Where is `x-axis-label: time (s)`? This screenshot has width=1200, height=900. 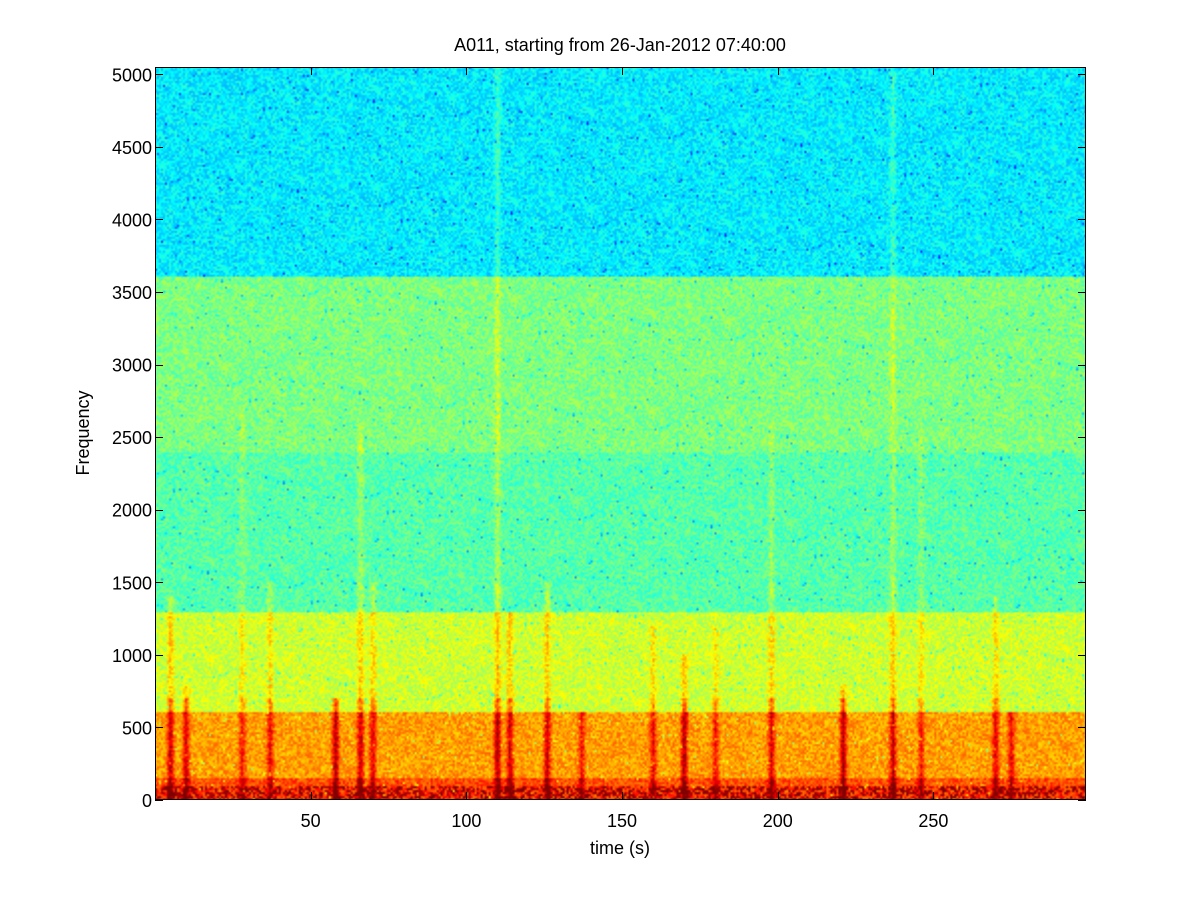 x-axis-label: time (s) is located at coordinates (620, 848).